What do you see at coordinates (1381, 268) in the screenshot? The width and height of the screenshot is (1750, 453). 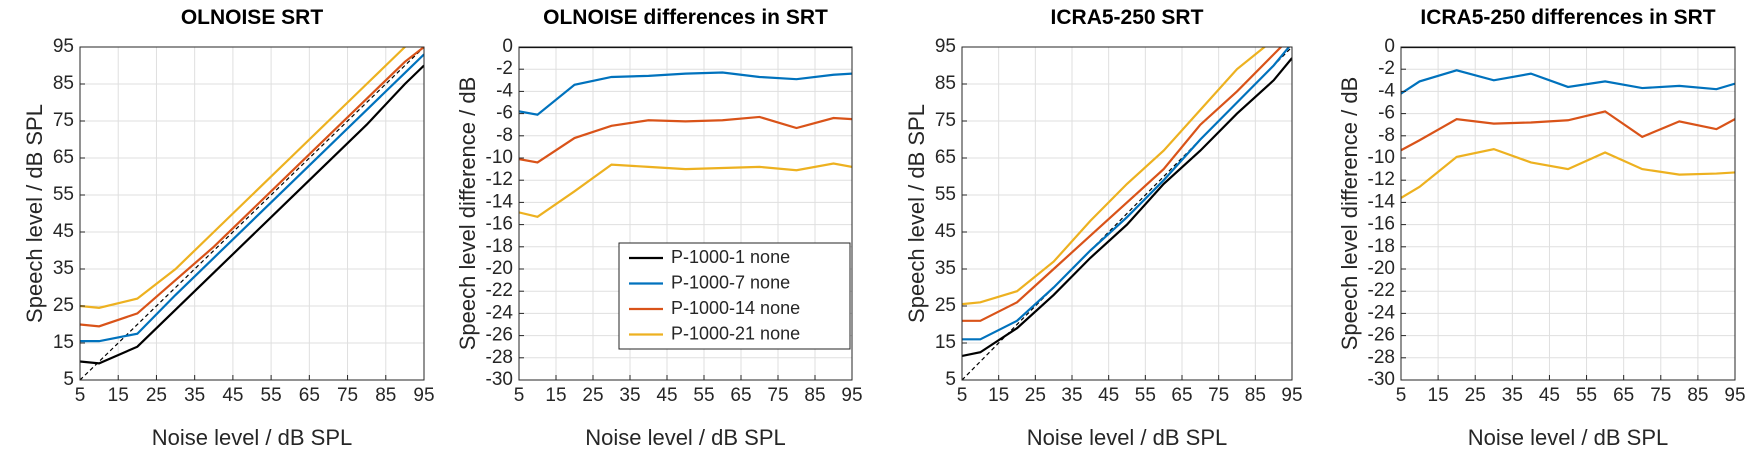 I see `y-tick-label: -20` at bounding box center [1381, 268].